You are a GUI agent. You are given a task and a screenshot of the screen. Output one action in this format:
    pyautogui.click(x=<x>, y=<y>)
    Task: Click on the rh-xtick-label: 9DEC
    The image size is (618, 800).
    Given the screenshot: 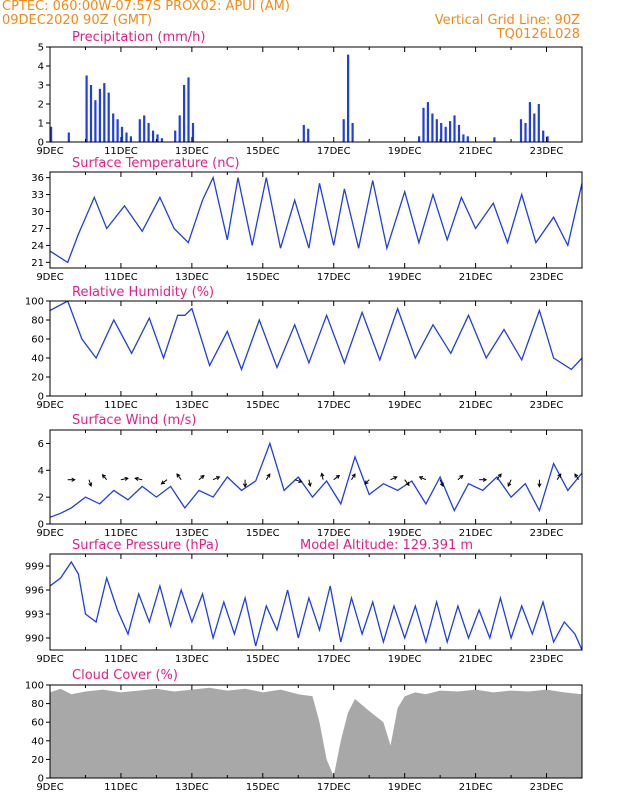 What is the action you would take?
    pyautogui.click(x=49, y=405)
    